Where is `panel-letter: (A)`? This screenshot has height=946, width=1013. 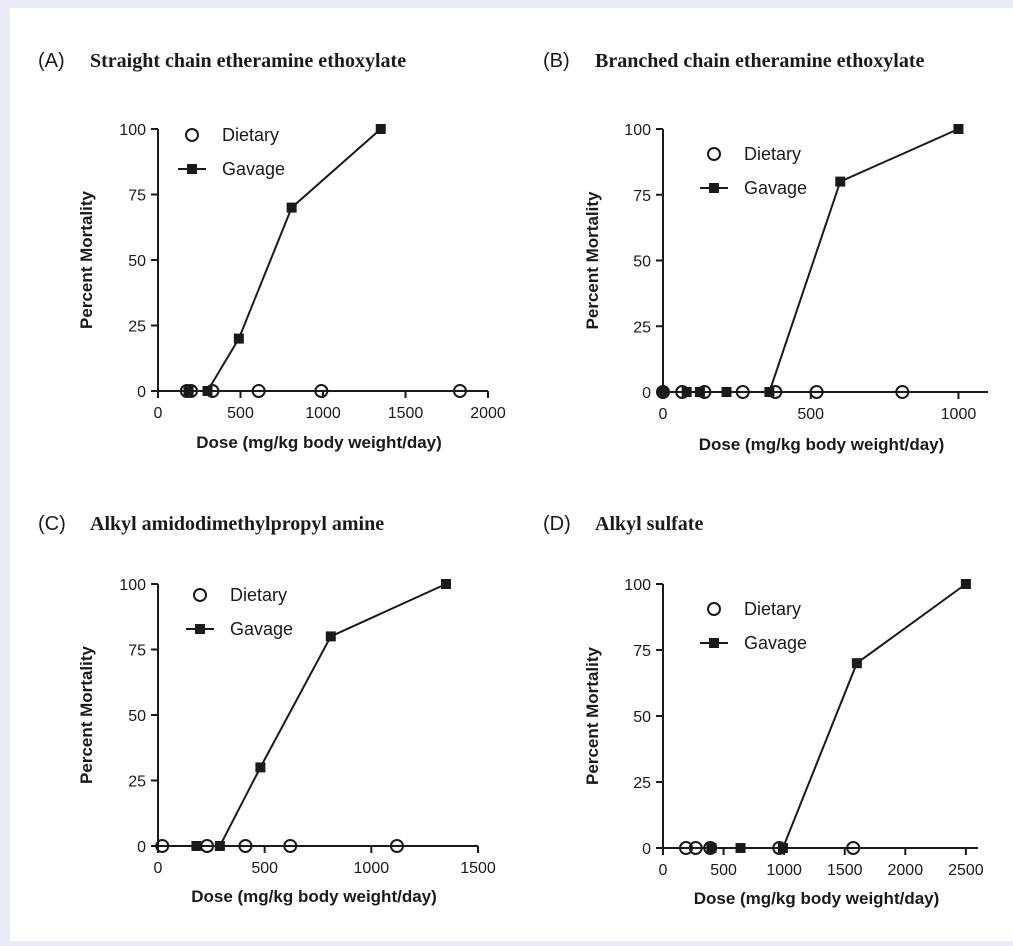
panel-letter: (A) is located at coordinates (51, 61).